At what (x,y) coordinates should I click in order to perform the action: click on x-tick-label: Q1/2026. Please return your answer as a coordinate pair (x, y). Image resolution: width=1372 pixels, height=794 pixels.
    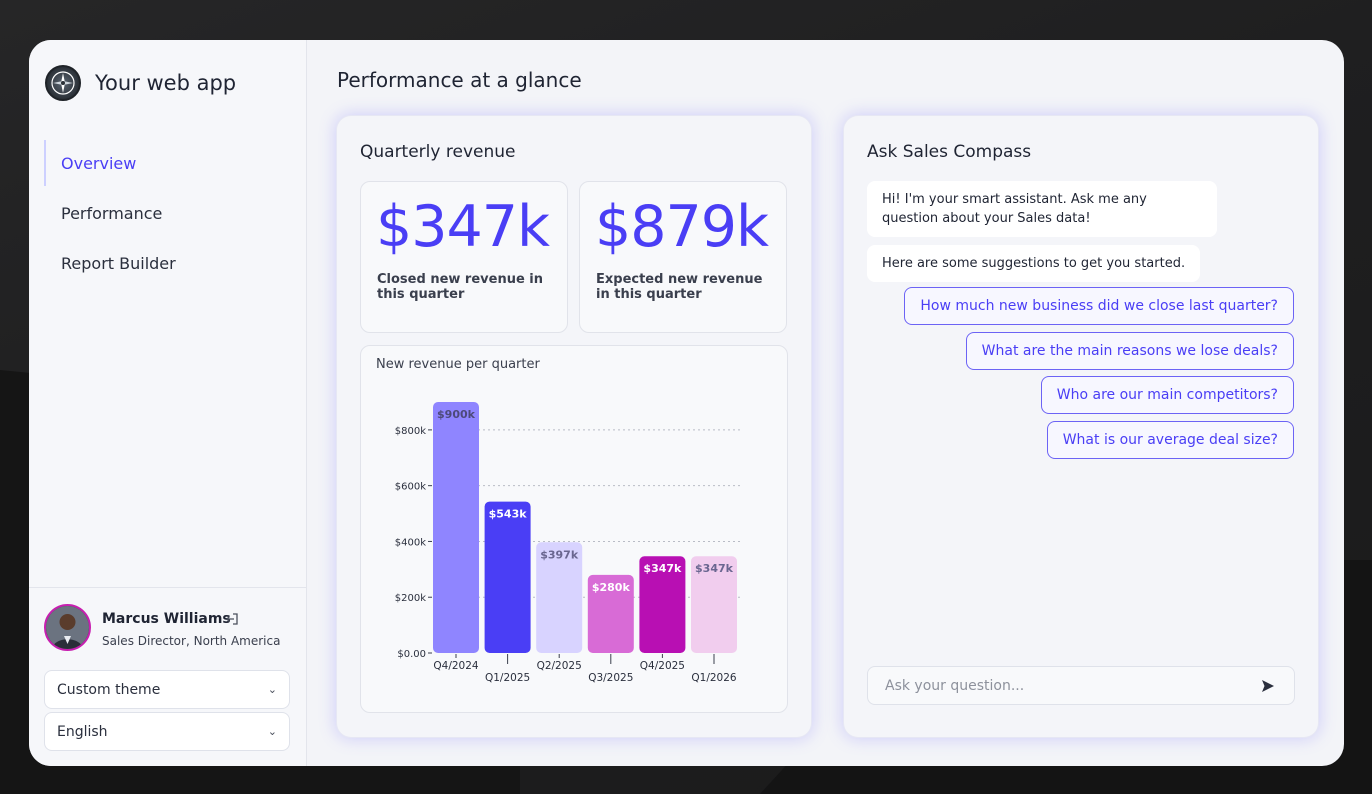
    Looking at the image, I should click on (714, 678).